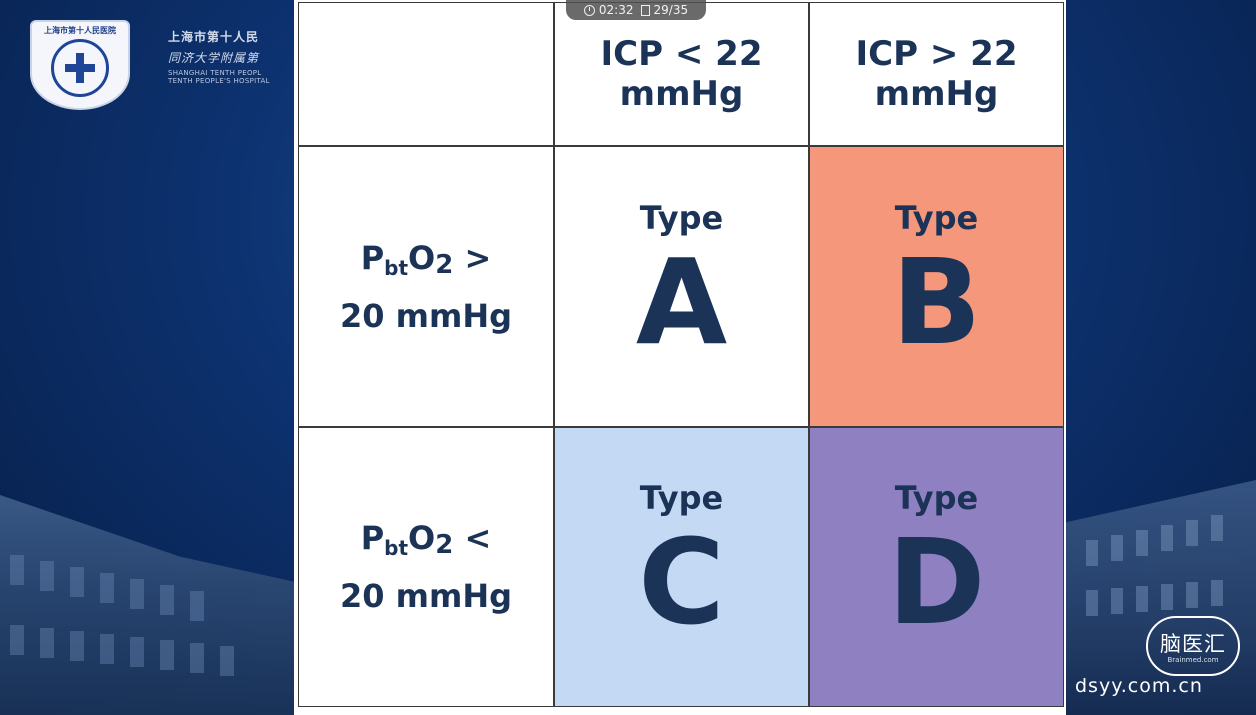  What do you see at coordinates (681, 54) in the screenshot?
I see `header-line1: ICP < 22` at bounding box center [681, 54].